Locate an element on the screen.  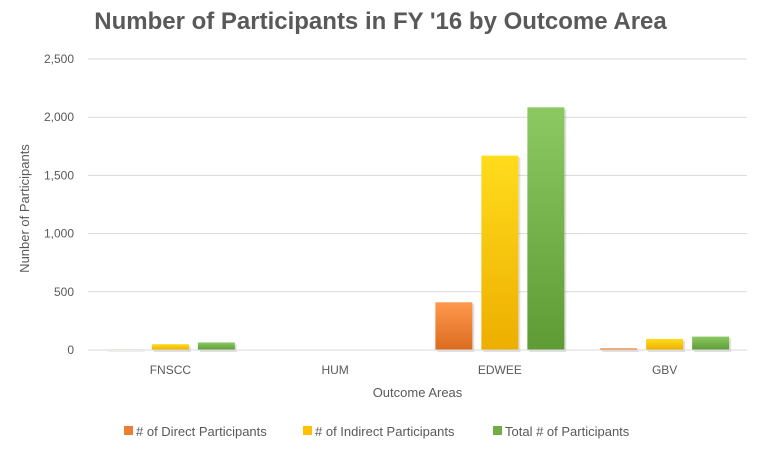
y-tick-label: 1,500 is located at coordinates (59, 175).